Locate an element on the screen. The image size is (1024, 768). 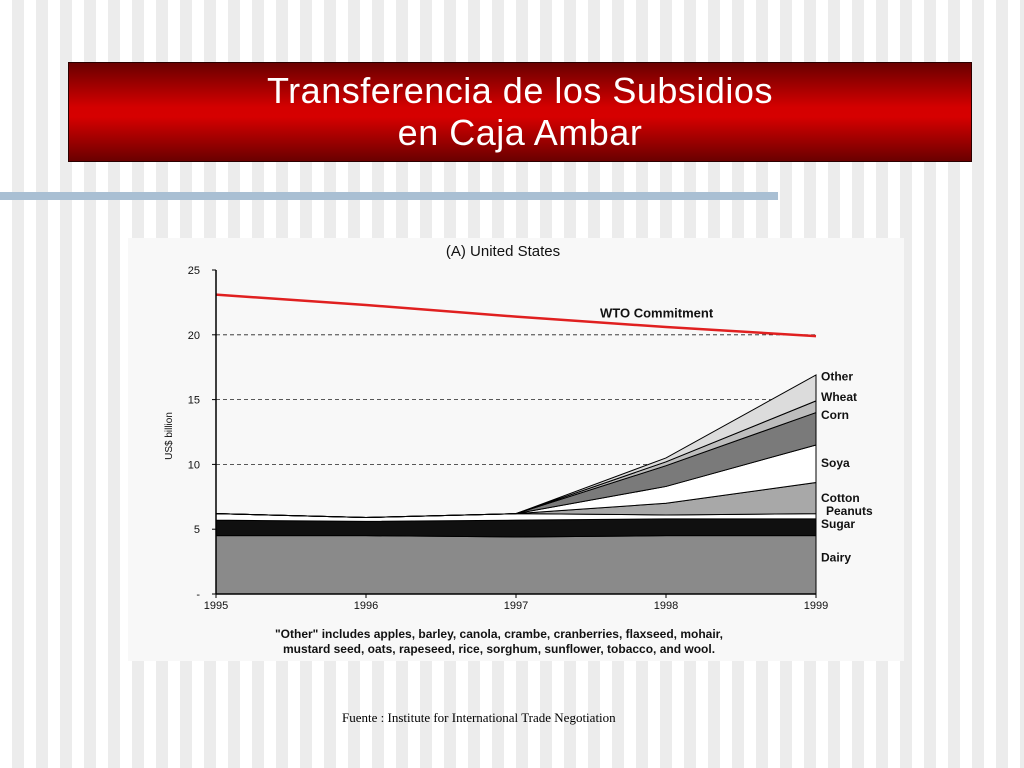
wto-commitment-label: WTO Commitment is located at coordinates (657, 313).